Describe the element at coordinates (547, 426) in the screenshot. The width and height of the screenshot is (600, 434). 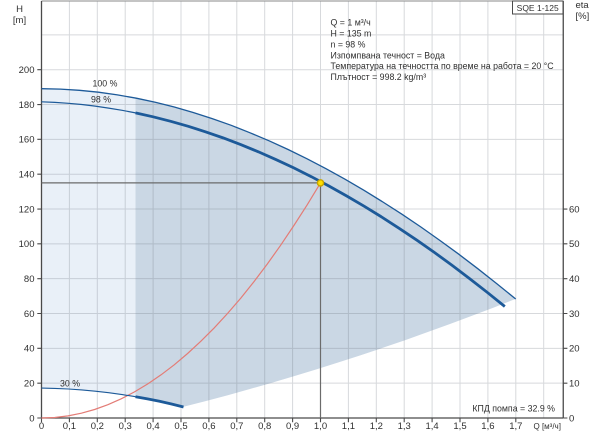
I see `svg-text: Q [м³/ч]` at that location.